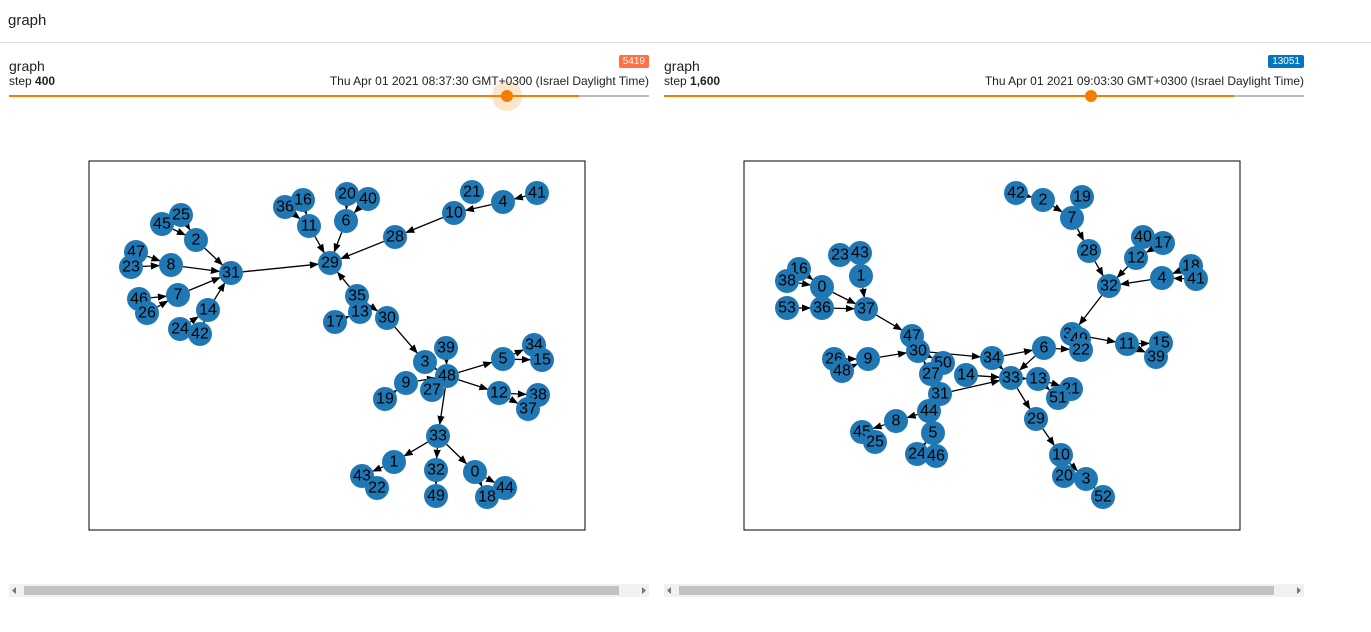 Image resolution: width=1371 pixels, height=632 pixels. Describe the element at coordinates (368, 199) in the screenshot. I see `node-label: 40` at that location.